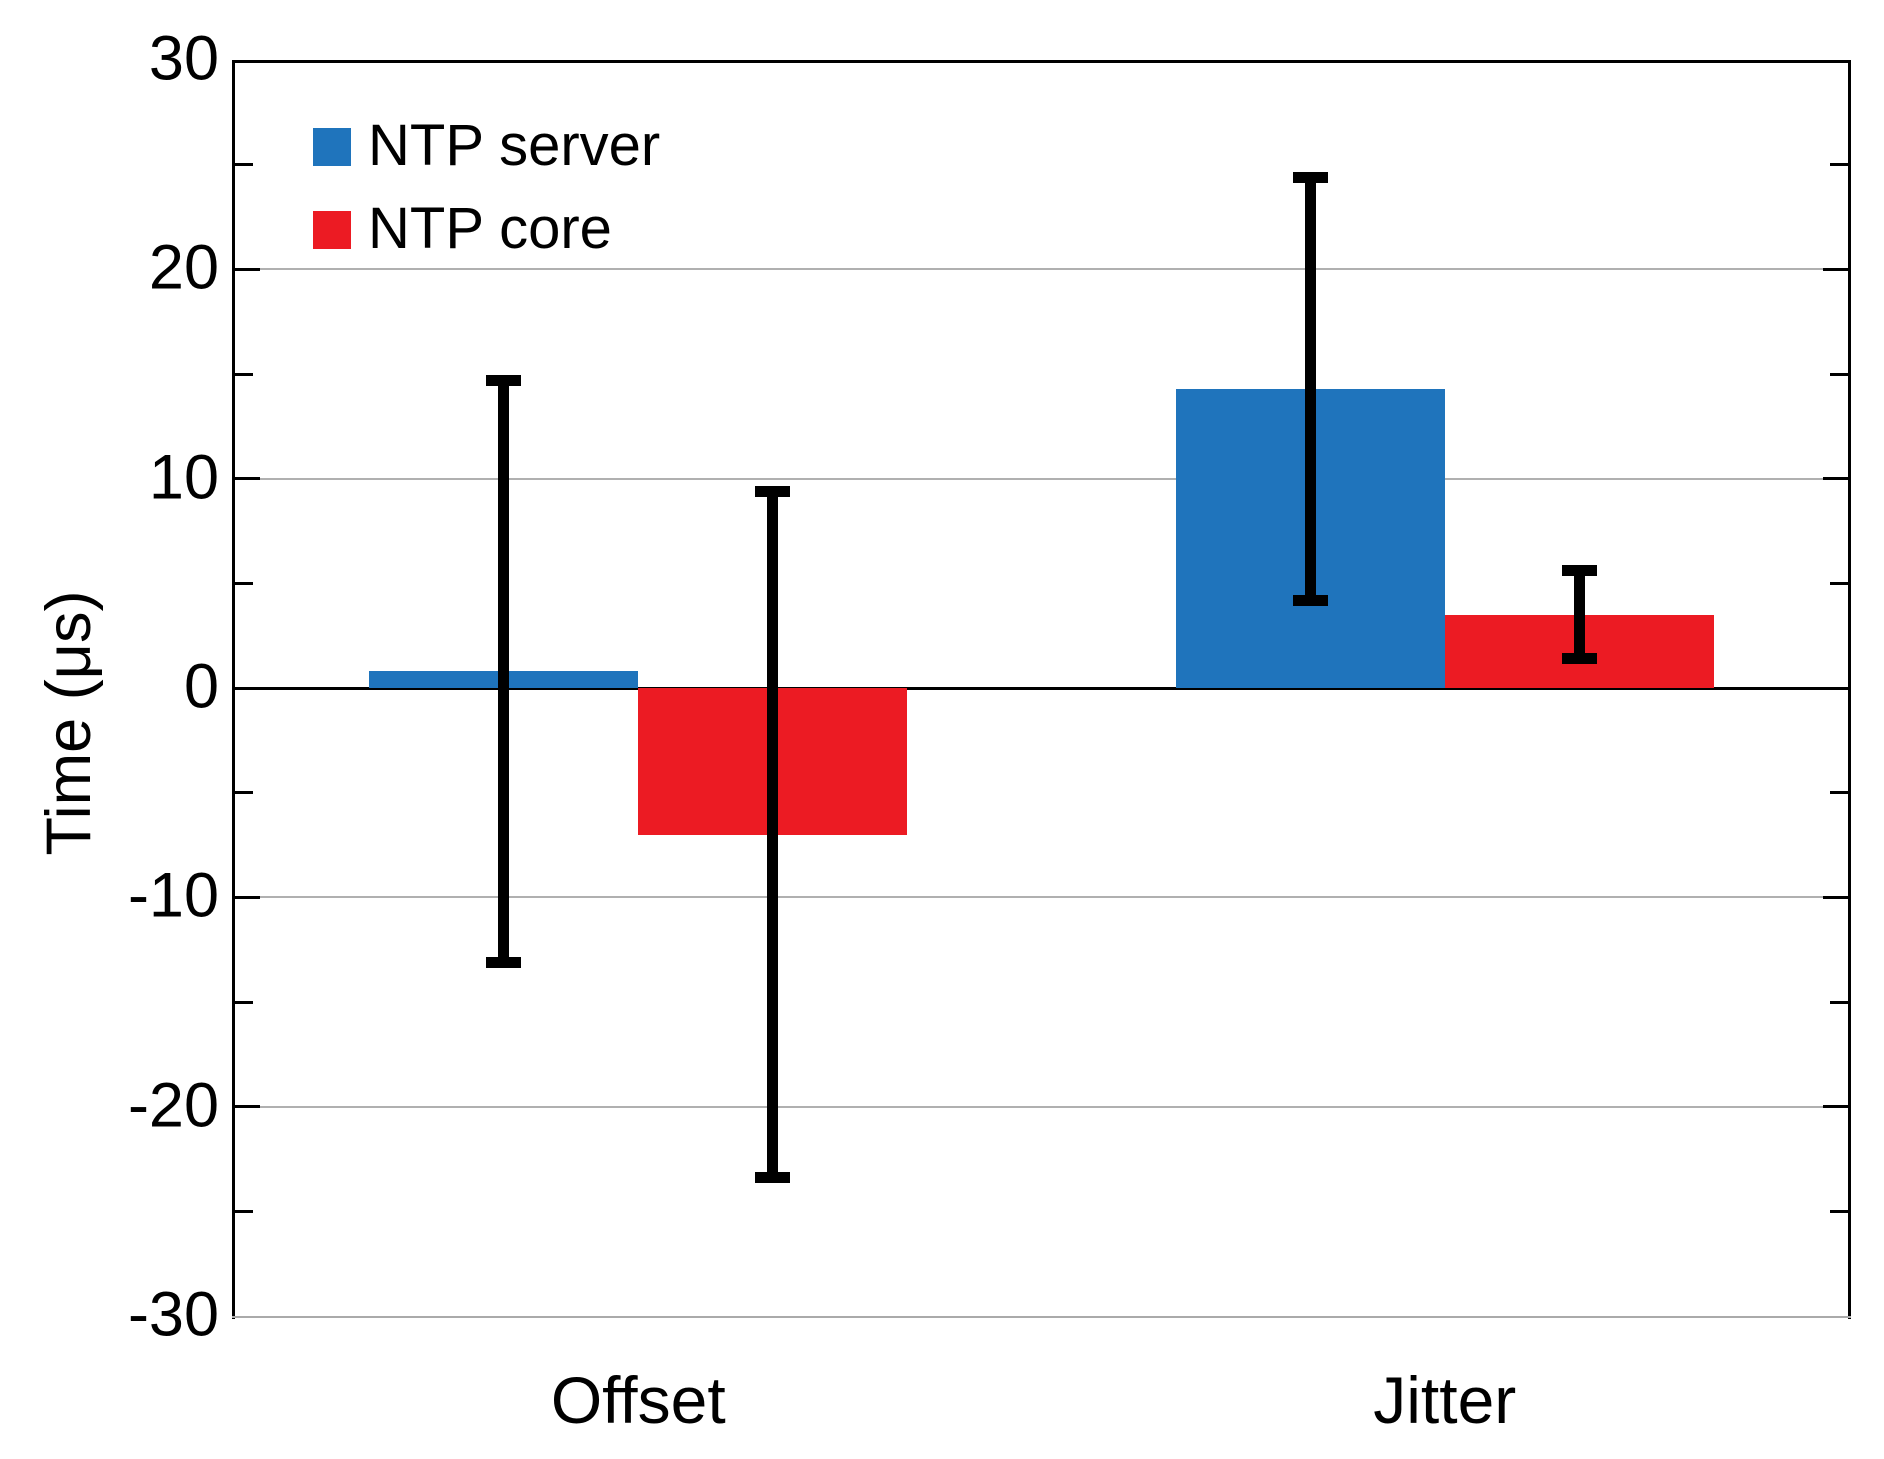 The width and height of the screenshot is (1884, 1459). Describe the element at coordinates (490, 229) in the screenshot. I see `legend-label-ntp-core: NTP core` at that location.